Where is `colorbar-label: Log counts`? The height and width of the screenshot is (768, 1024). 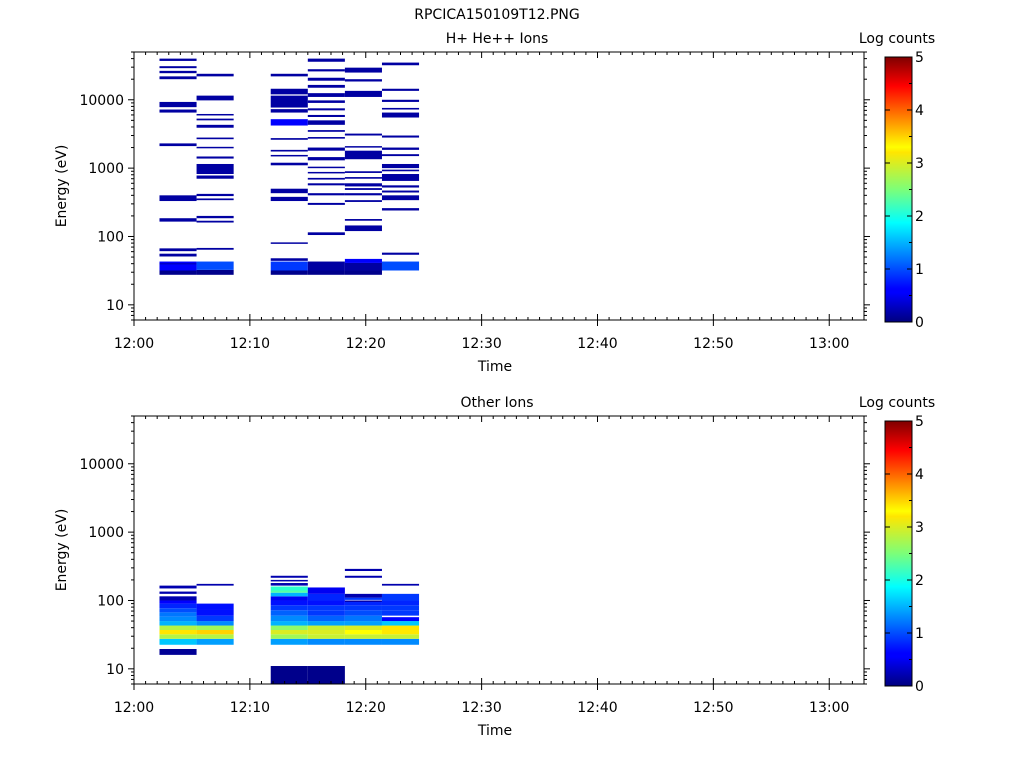
colorbar-label: Log counts is located at coordinates (897, 39).